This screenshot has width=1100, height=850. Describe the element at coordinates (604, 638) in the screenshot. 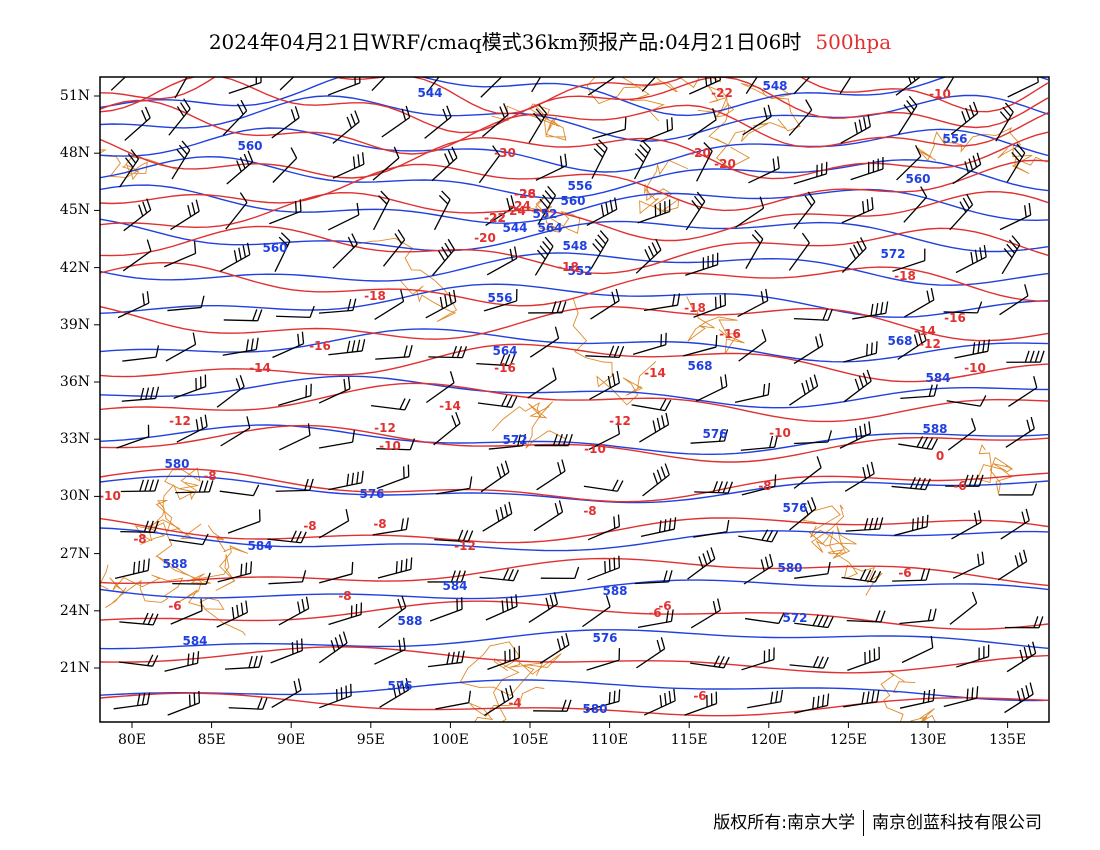

I see `height-label: 576` at that location.